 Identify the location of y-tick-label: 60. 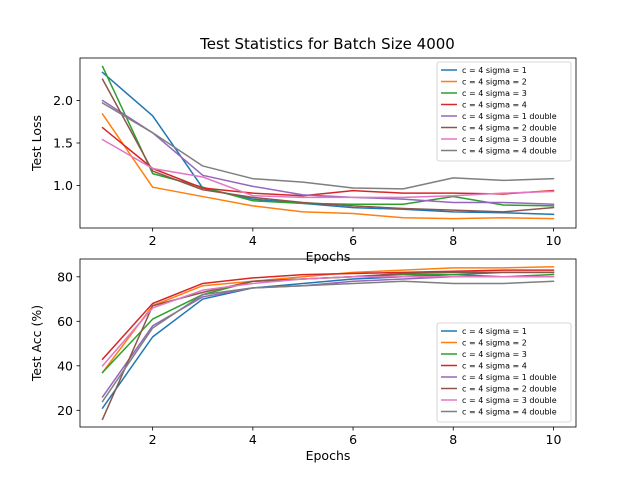
(65, 321).